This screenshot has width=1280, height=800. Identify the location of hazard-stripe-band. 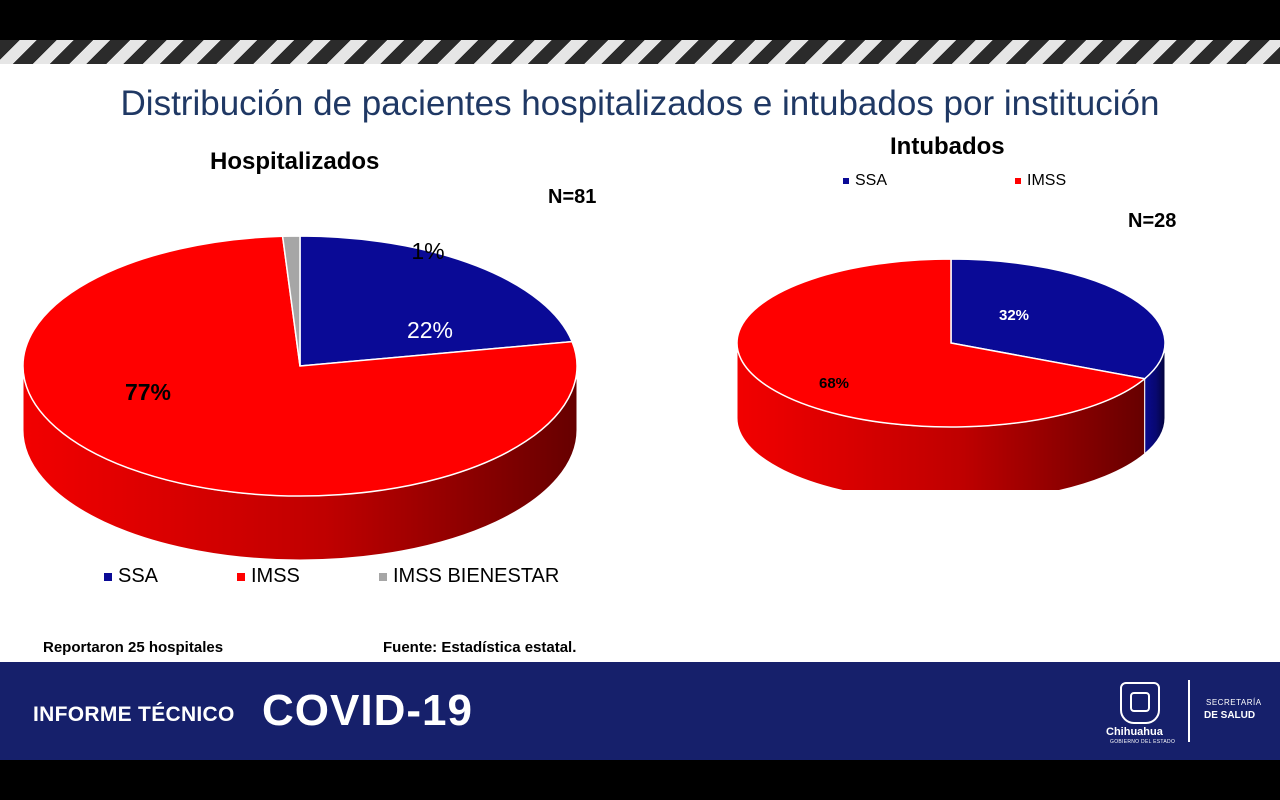
(640, 52).